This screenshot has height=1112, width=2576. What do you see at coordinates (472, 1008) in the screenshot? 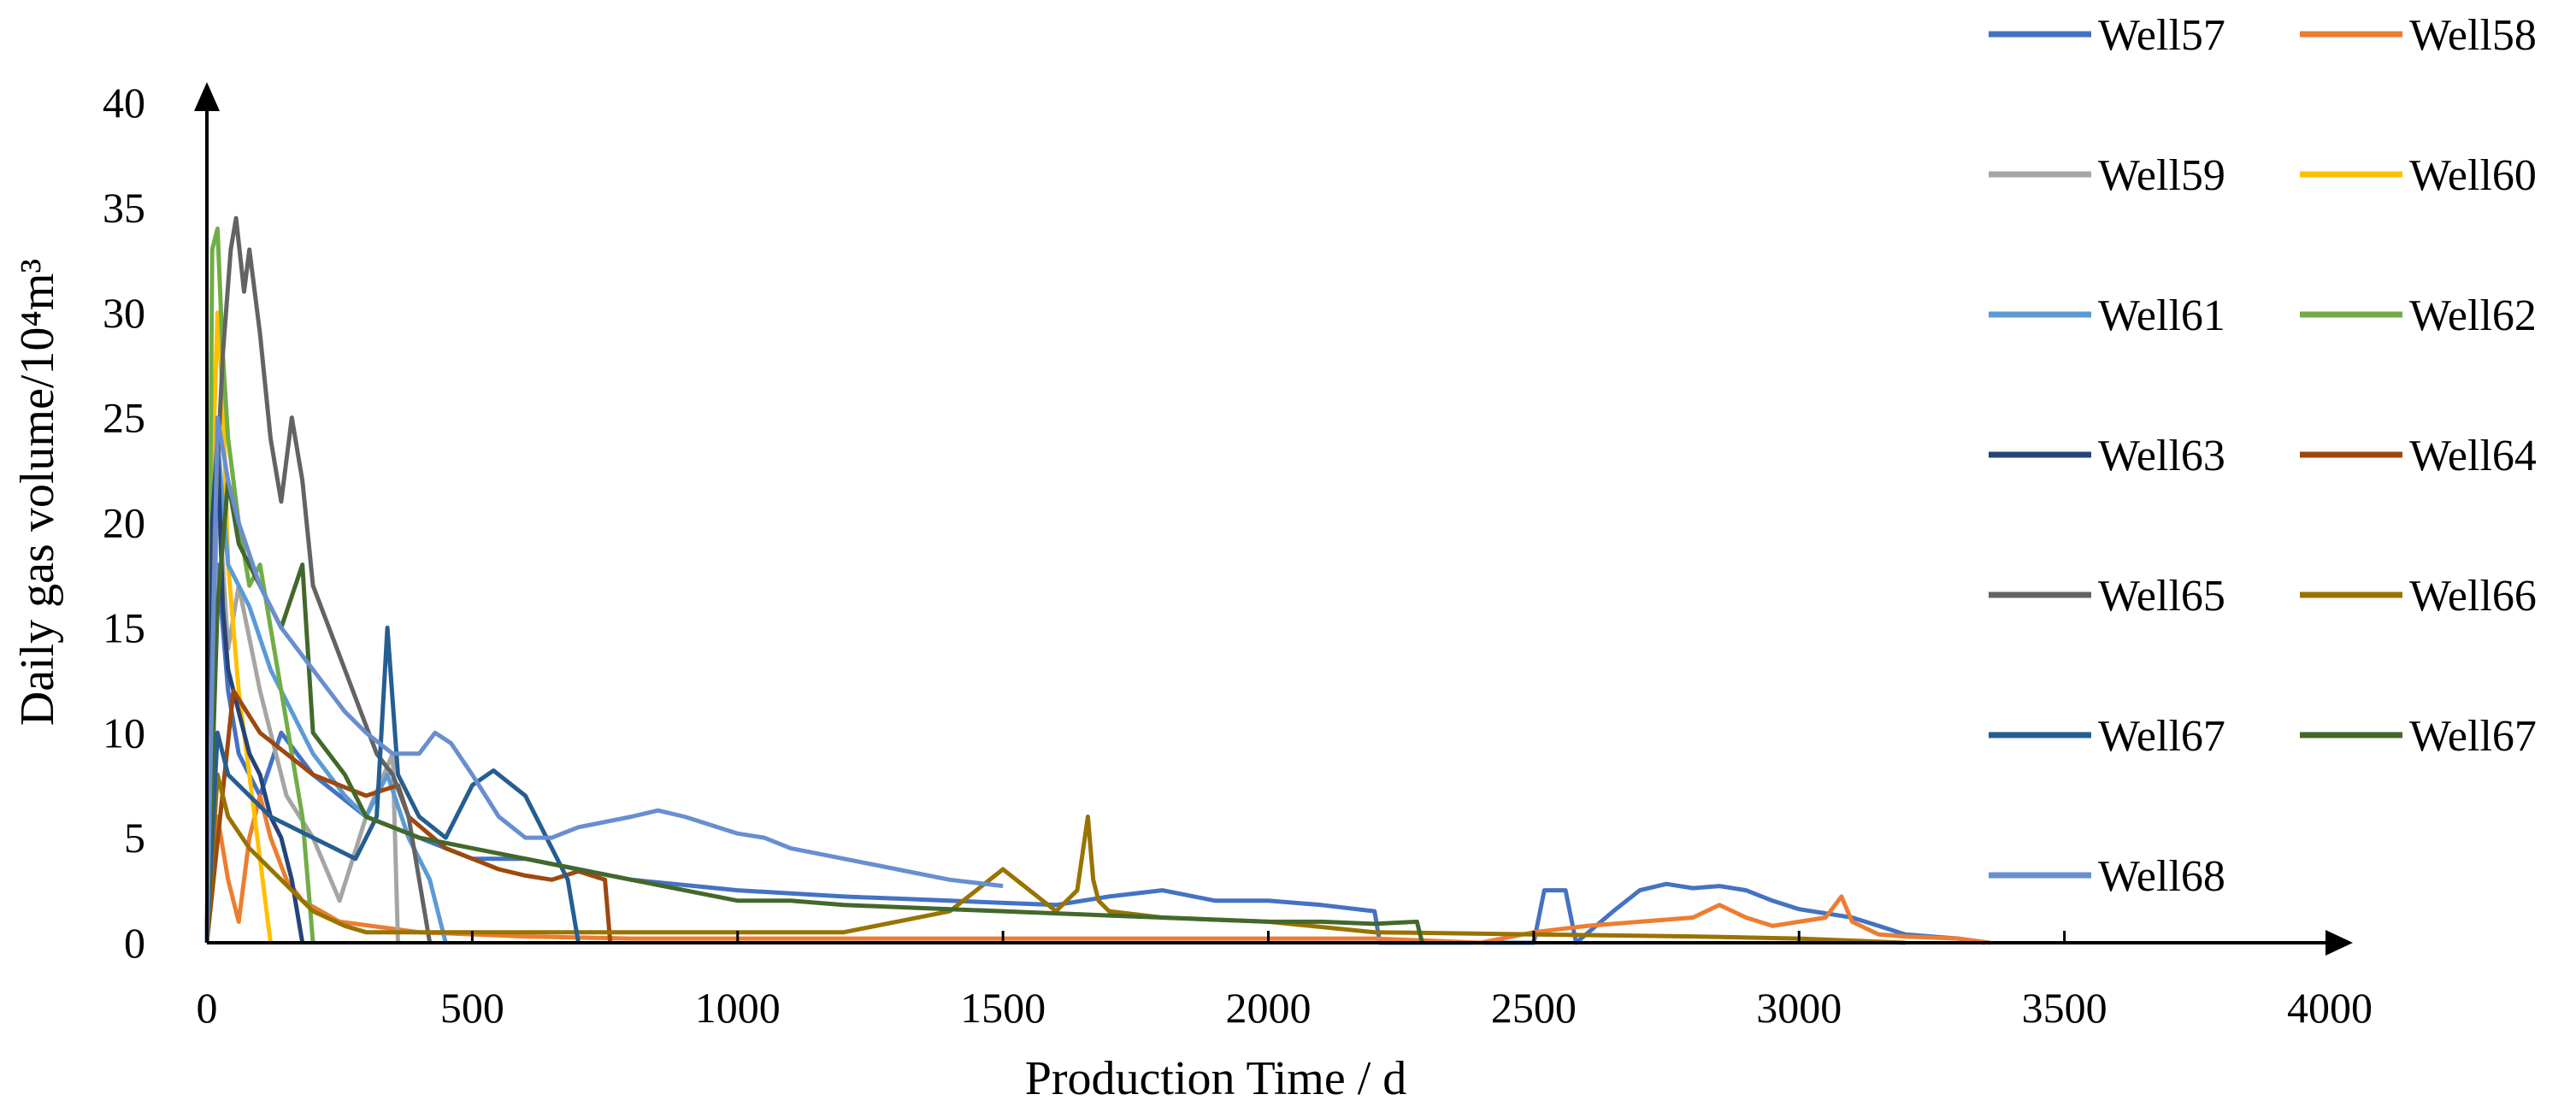
I see `x-tick-label: 500` at bounding box center [472, 1008].